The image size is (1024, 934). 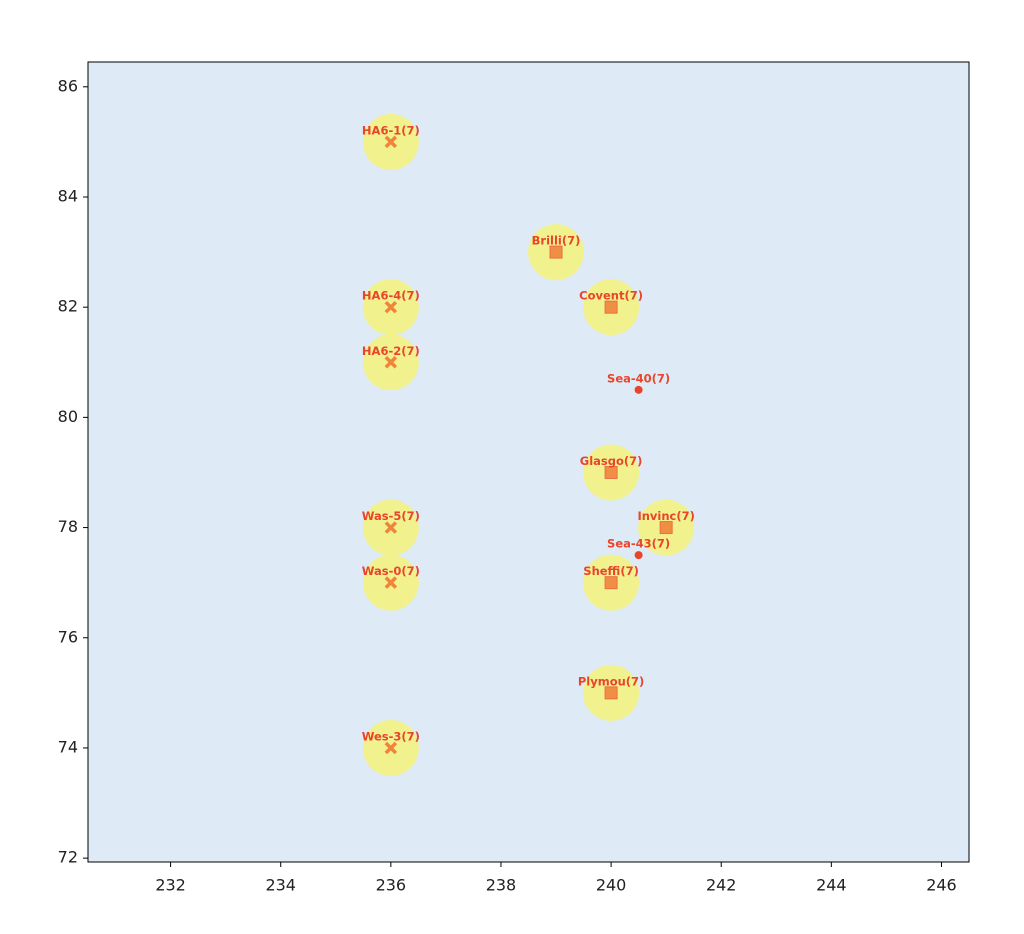 What do you see at coordinates (391, 571) in the screenshot?
I see `point-label: Was-0(7)` at bounding box center [391, 571].